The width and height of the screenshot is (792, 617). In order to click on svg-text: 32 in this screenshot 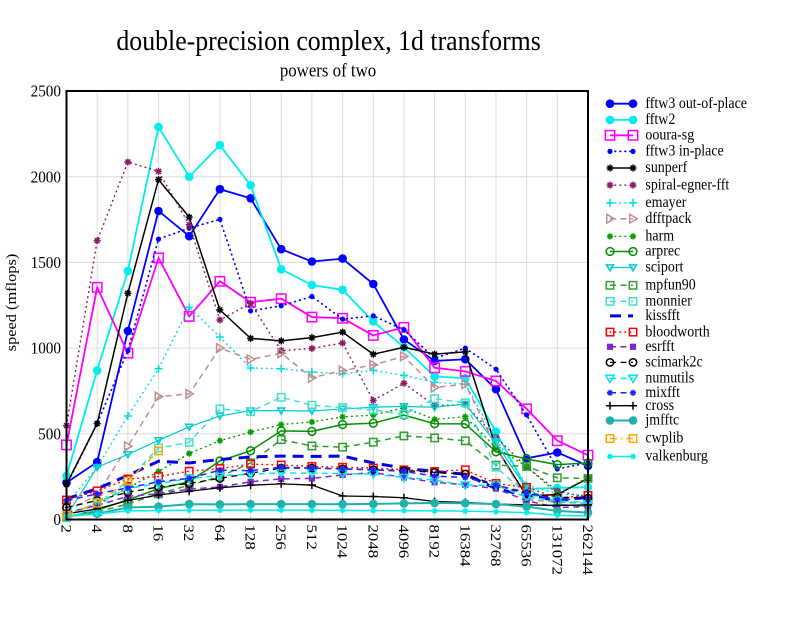, I will do `click(188, 533)`.